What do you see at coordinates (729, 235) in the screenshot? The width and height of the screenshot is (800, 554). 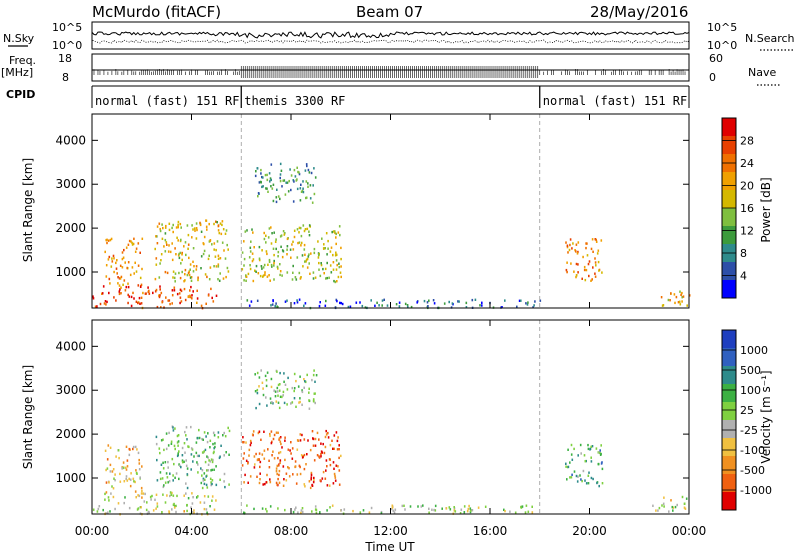 I see `power-colorbar-segment` at bounding box center [729, 235].